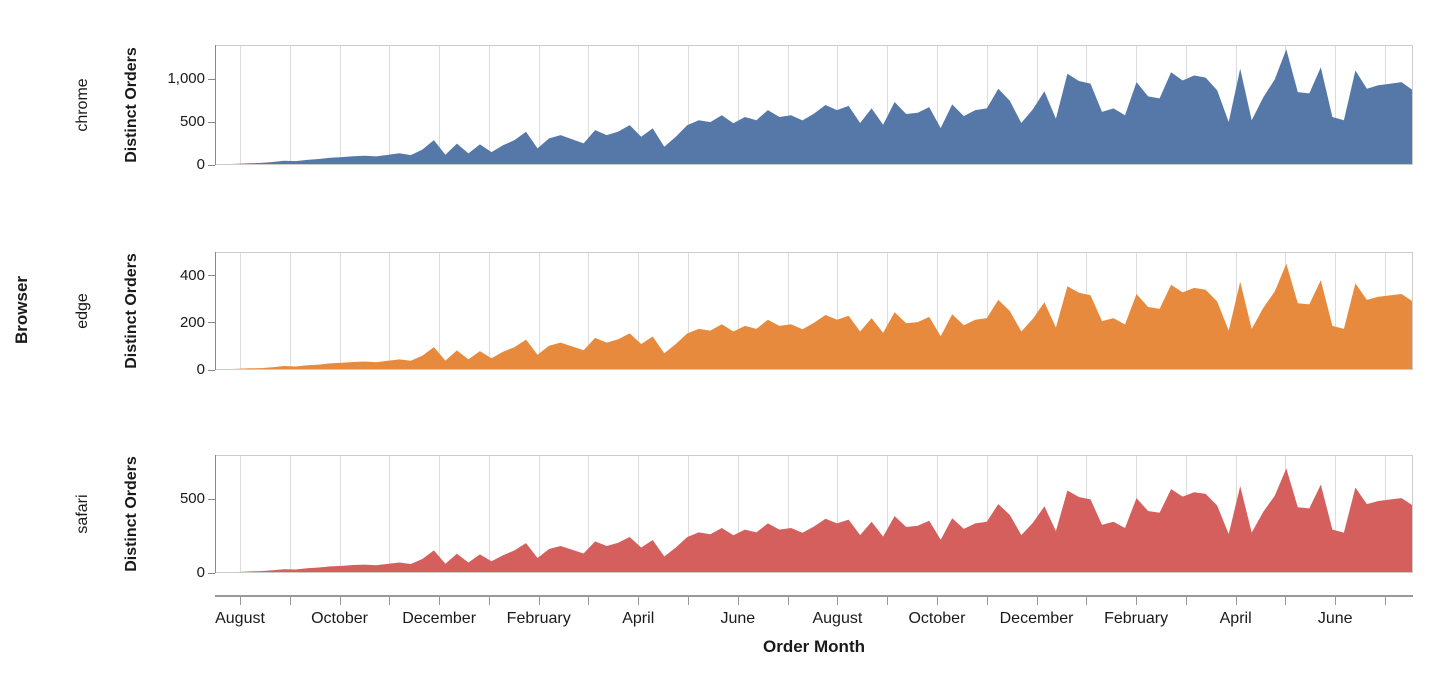 This screenshot has height=694, width=1454. I want to click on y-tick-label-edge: 0, so click(200, 369).